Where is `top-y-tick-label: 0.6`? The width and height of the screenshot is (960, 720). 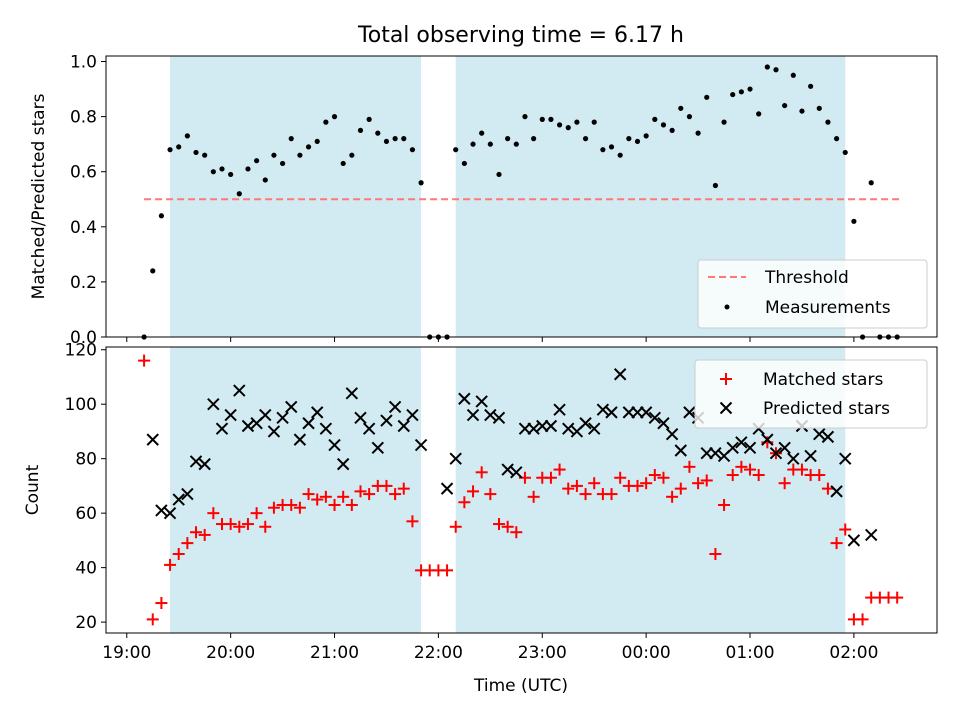
top-y-tick-label: 0.6 is located at coordinates (83, 173).